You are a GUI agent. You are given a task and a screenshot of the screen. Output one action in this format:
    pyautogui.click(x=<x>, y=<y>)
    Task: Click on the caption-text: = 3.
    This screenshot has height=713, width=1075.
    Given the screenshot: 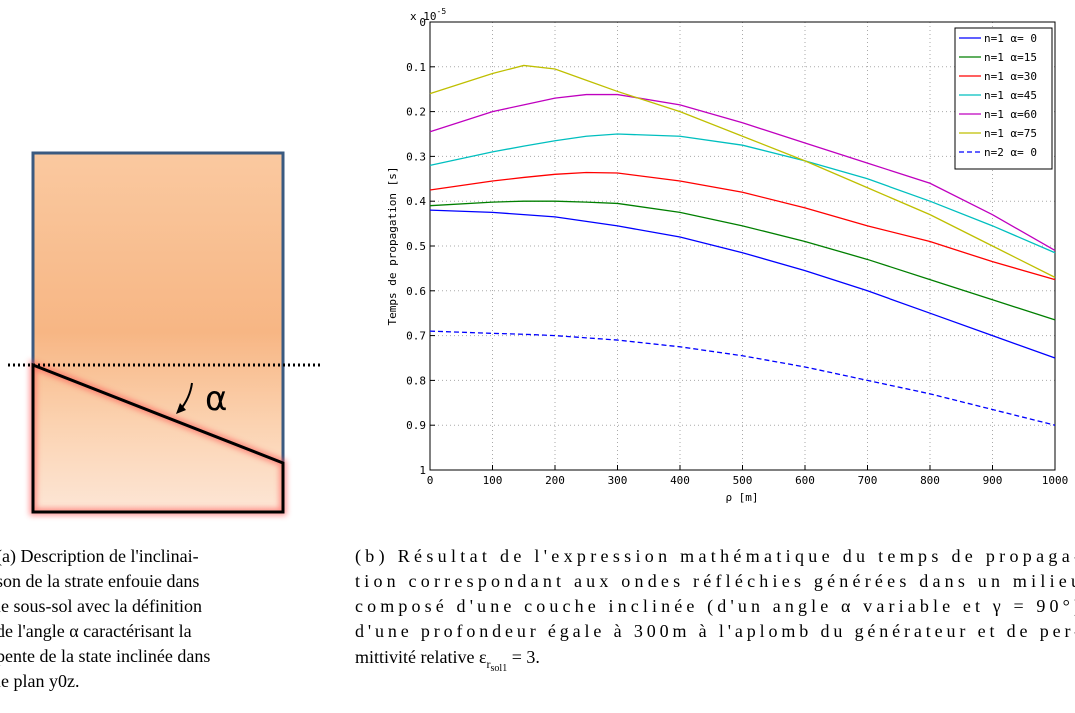 What is the action you would take?
    pyautogui.click(x=523, y=657)
    